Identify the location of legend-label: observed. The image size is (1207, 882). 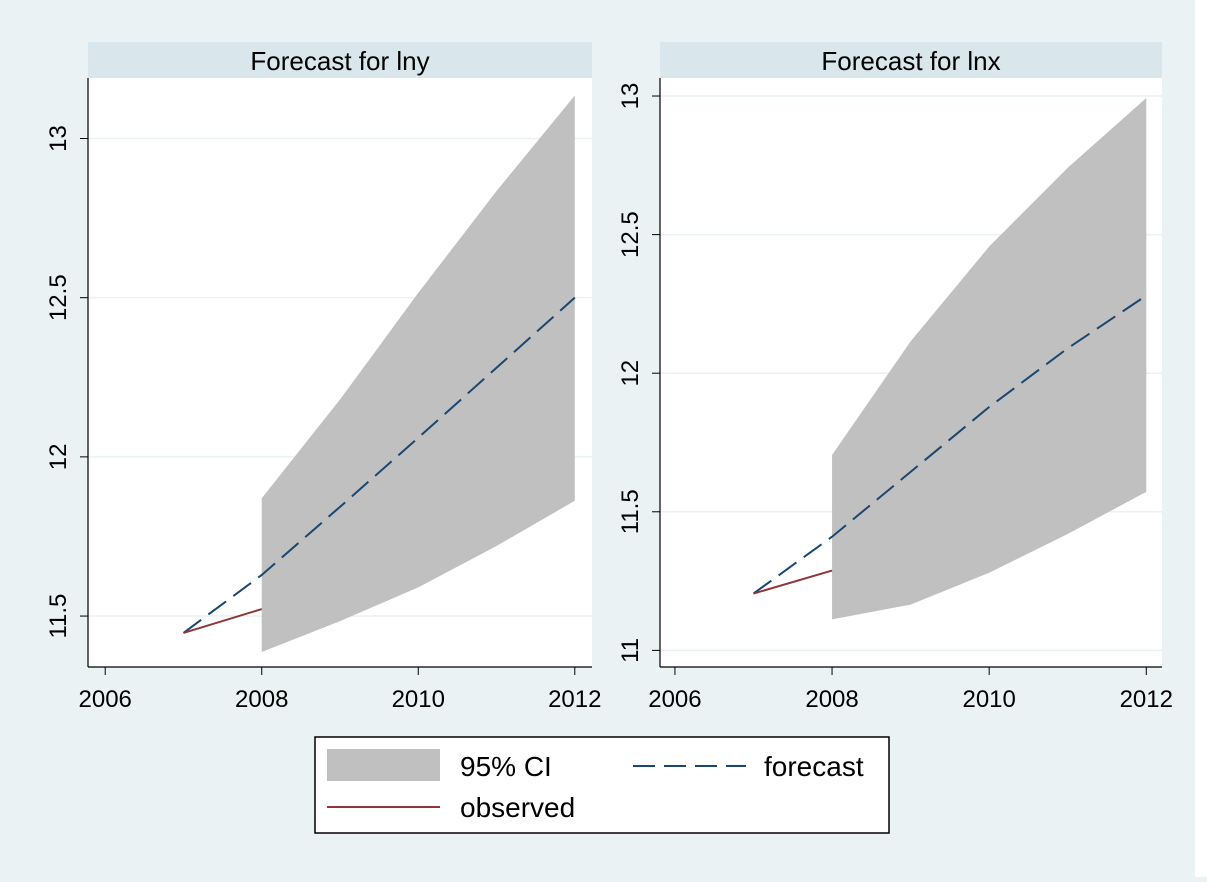
(517, 807).